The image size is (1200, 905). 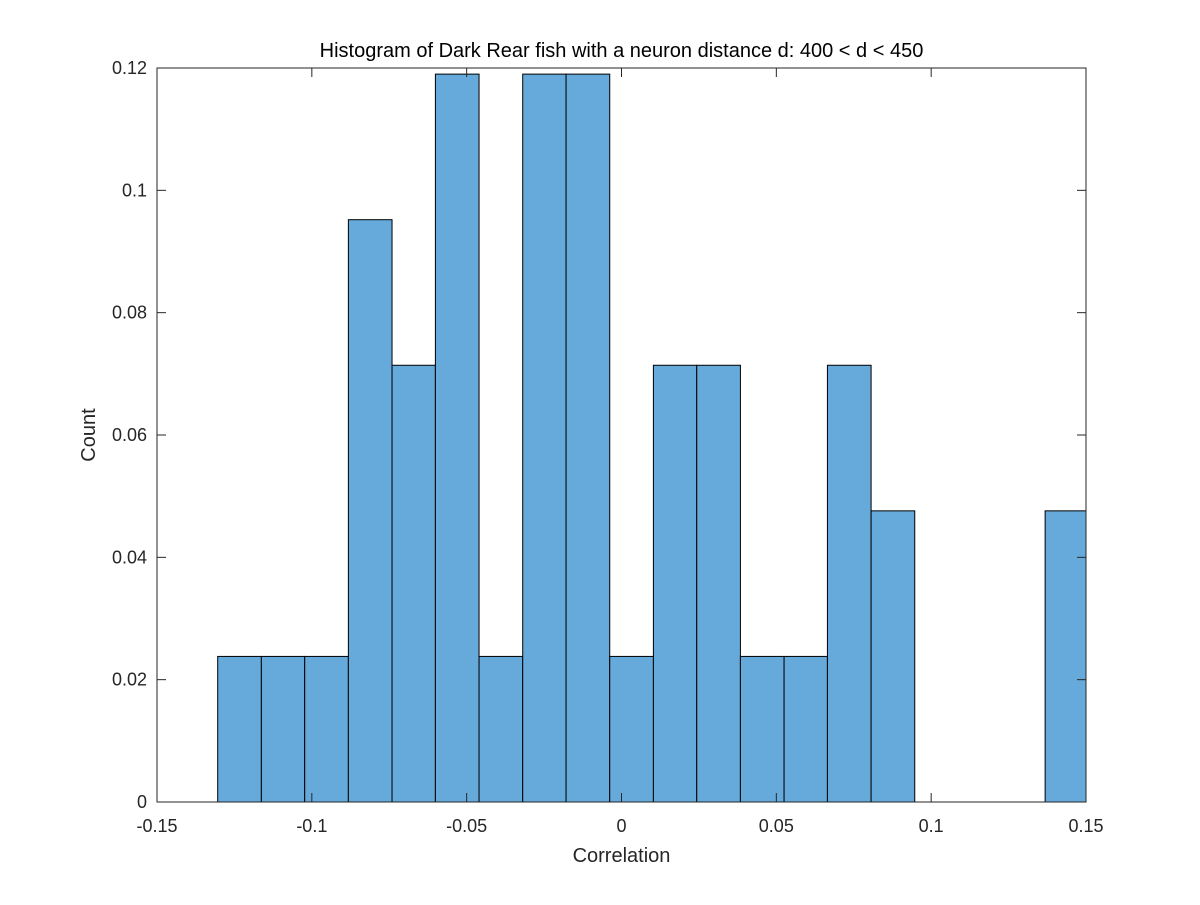 What do you see at coordinates (129, 313) in the screenshot?
I see `y-tick-label: 0.08` at bounding box center [129, 313].